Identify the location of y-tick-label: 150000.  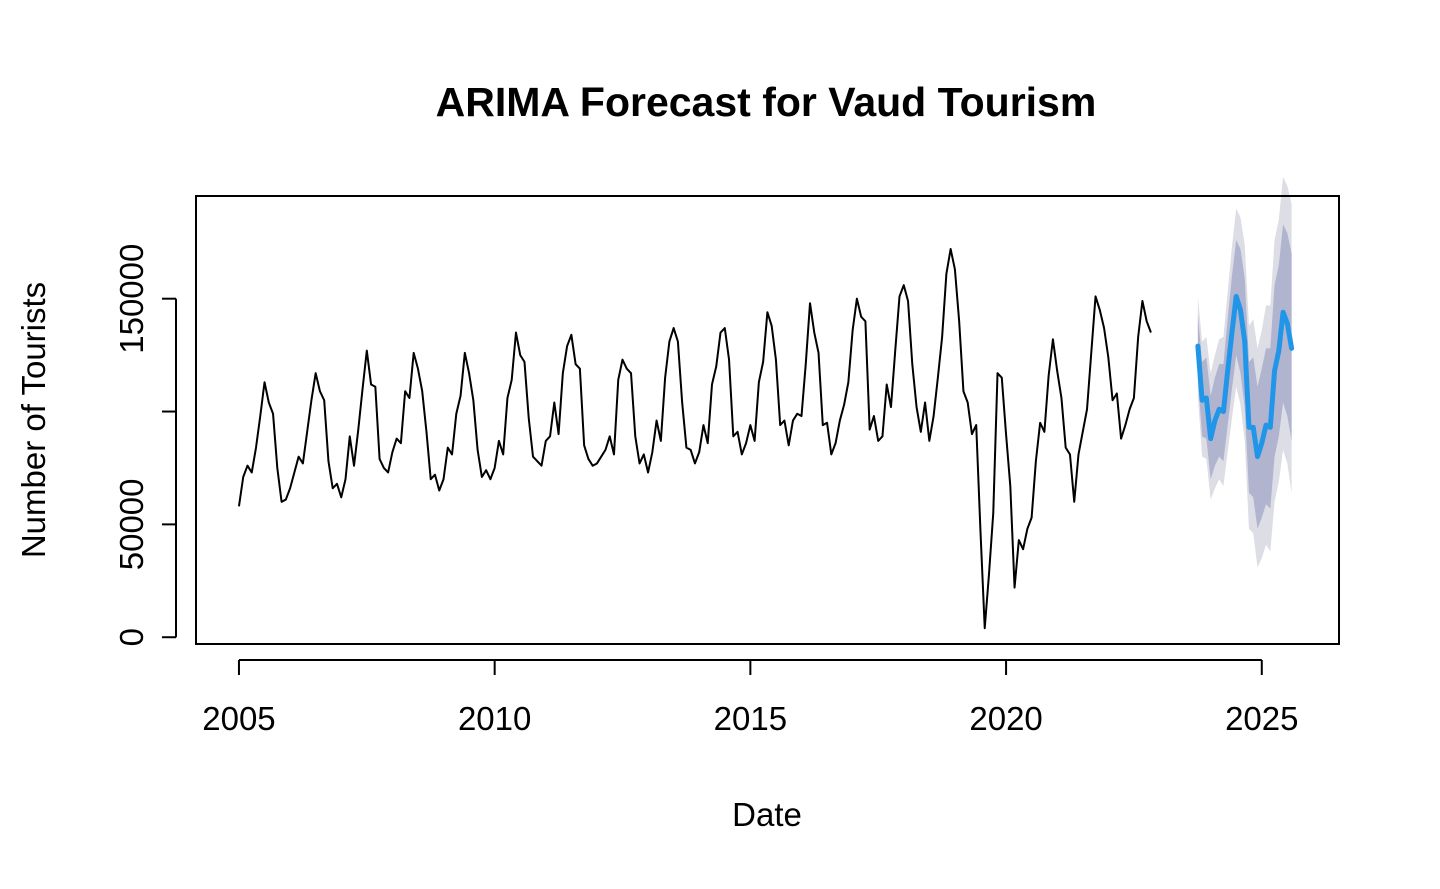
(131, 299).